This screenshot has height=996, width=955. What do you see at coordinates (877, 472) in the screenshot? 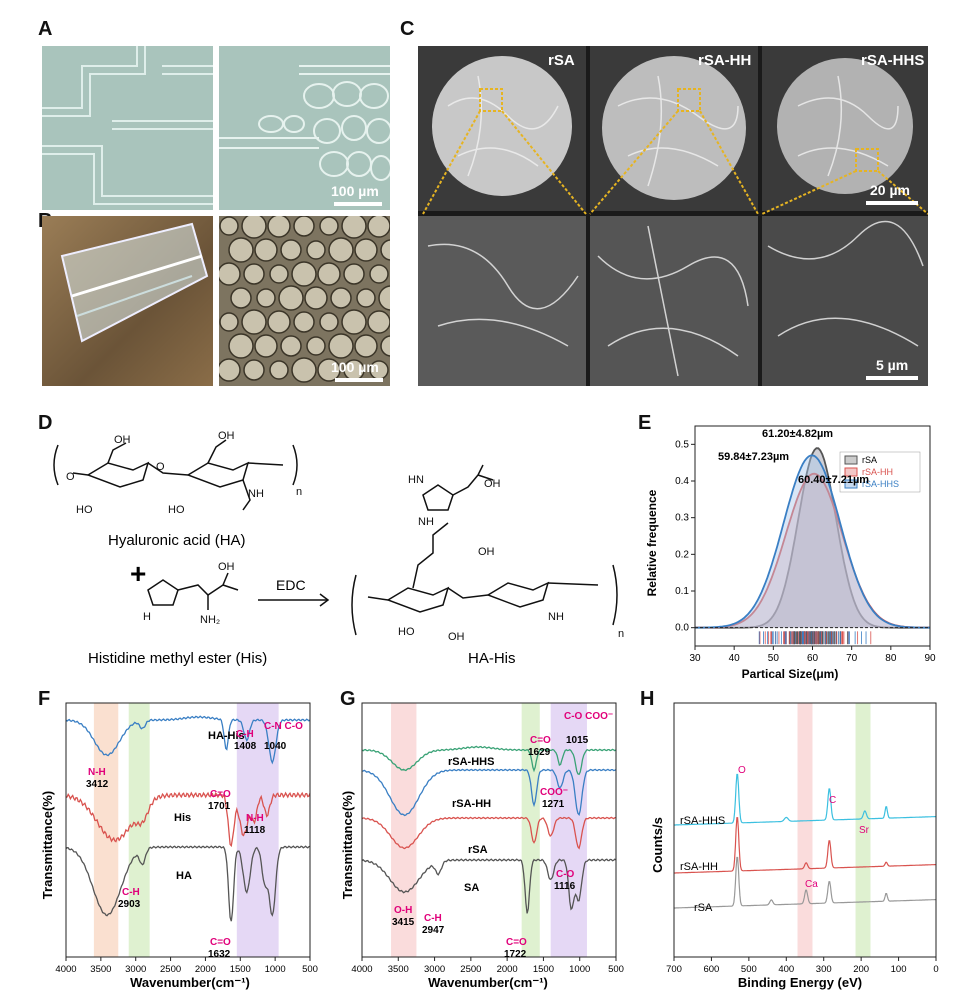
I see `legend-label-rsa-hh: rSA-HH` at bounding box center [877, 472].